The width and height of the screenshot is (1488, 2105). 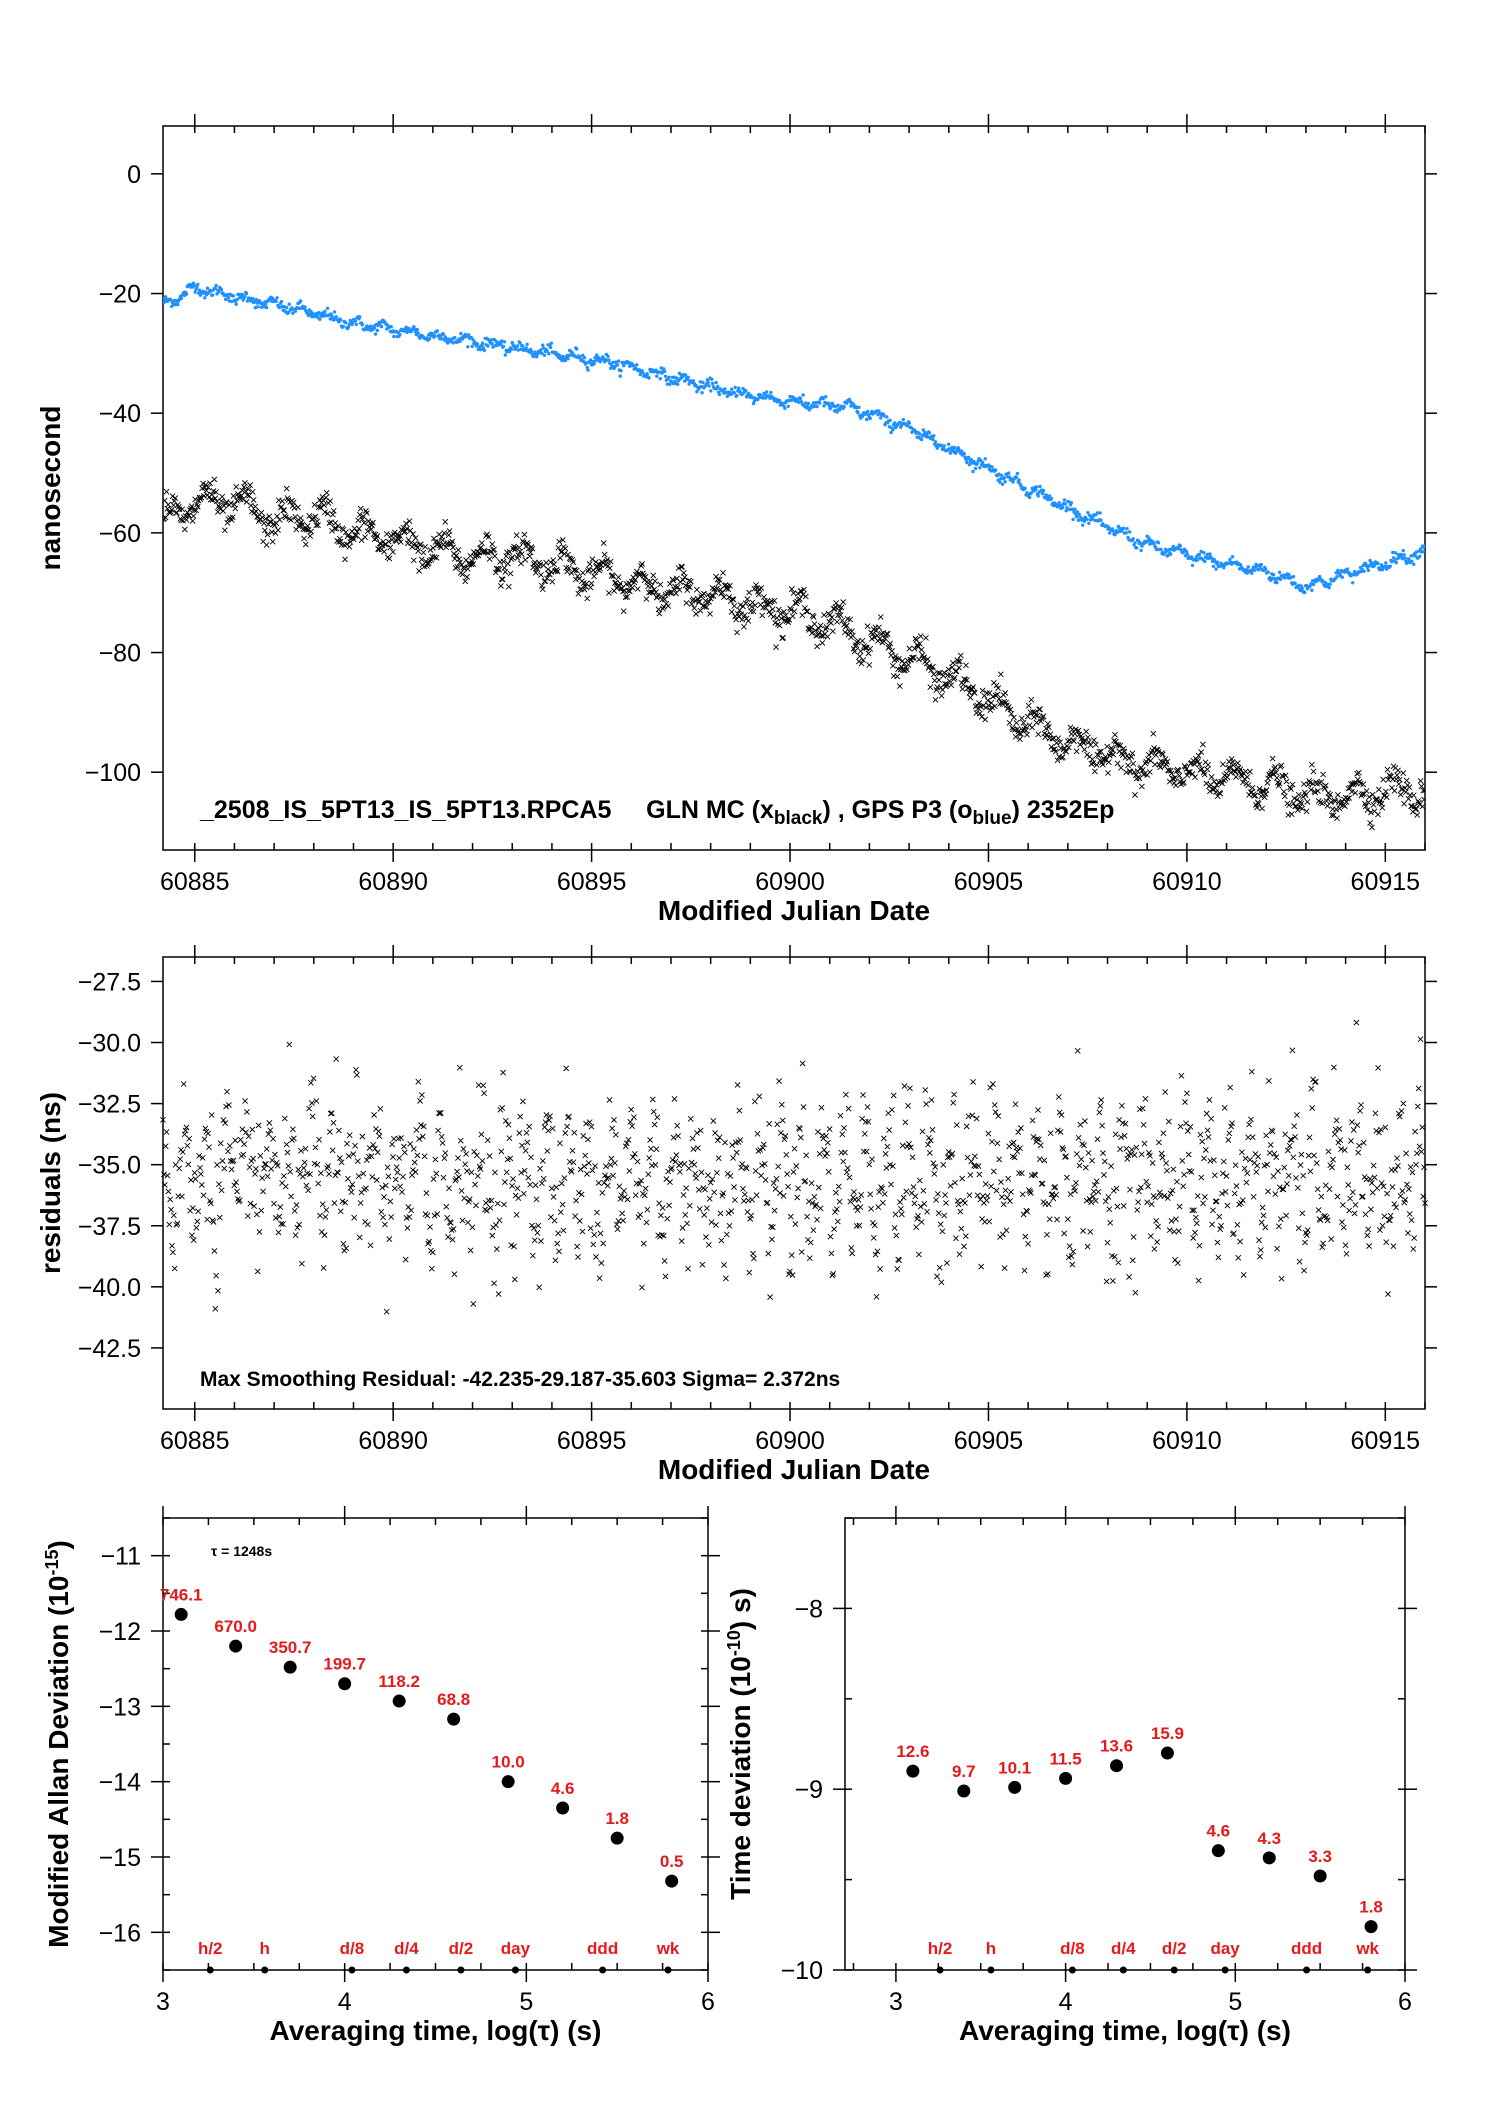 What do you see at coordinates (113, 773) in the screenshot?
I see `y-tick-label: −100` at bounding box center [113, 773].